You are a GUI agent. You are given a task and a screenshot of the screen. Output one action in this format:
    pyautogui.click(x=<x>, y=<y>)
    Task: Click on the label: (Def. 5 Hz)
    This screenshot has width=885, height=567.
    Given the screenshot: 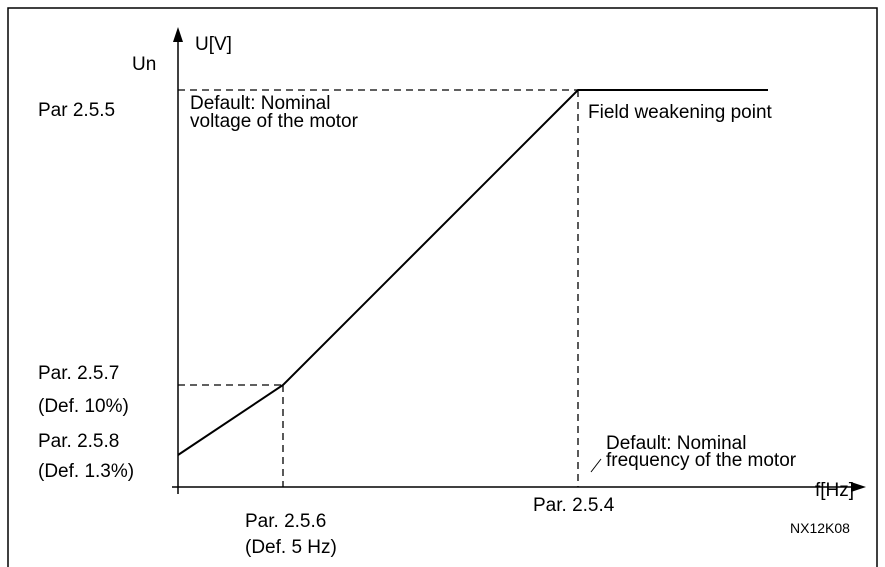 What is the action you would take?
    pyautogui.click(x=291, y=547)
    